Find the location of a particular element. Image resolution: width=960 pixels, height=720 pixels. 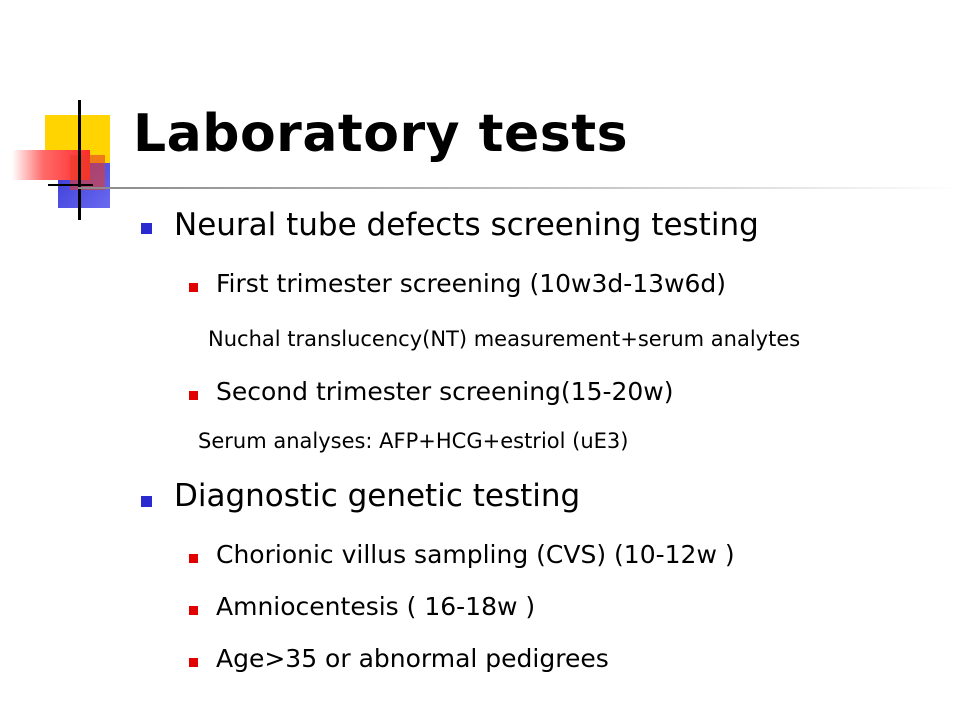

logo-horizontal-line is located at coordinates (70, 185).